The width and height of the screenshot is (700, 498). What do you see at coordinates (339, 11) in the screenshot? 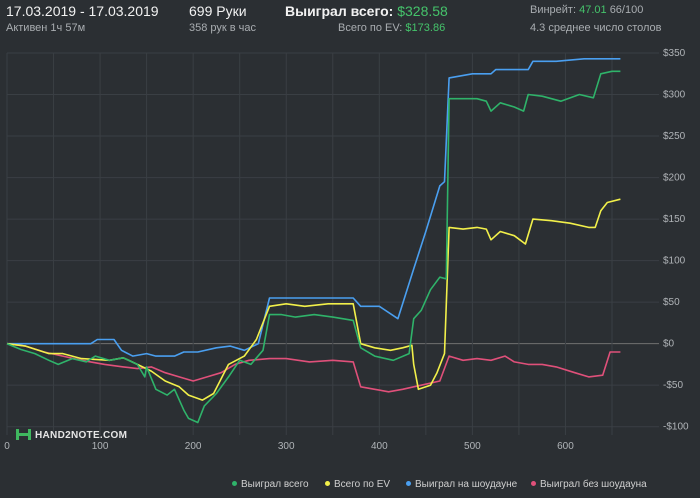
I see `won-total-label: Выиграл всего:` at bounding box center [339, 11].